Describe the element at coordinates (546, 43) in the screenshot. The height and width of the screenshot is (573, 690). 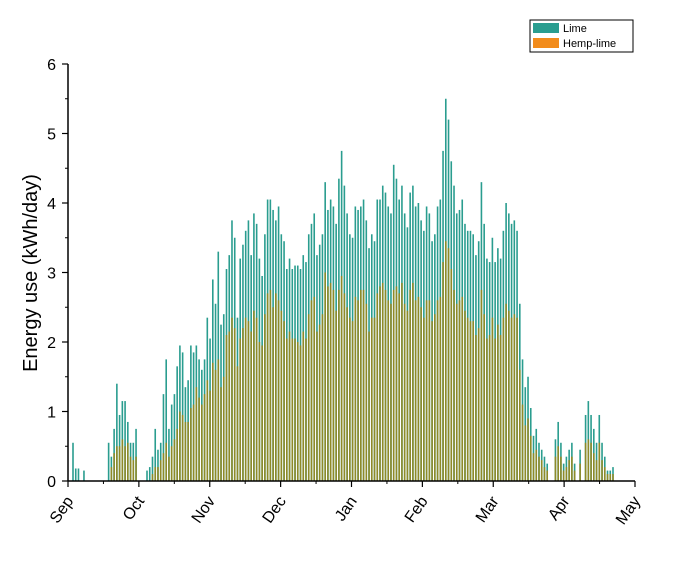
I see `legend-swatch-hemp-lime` at that location.